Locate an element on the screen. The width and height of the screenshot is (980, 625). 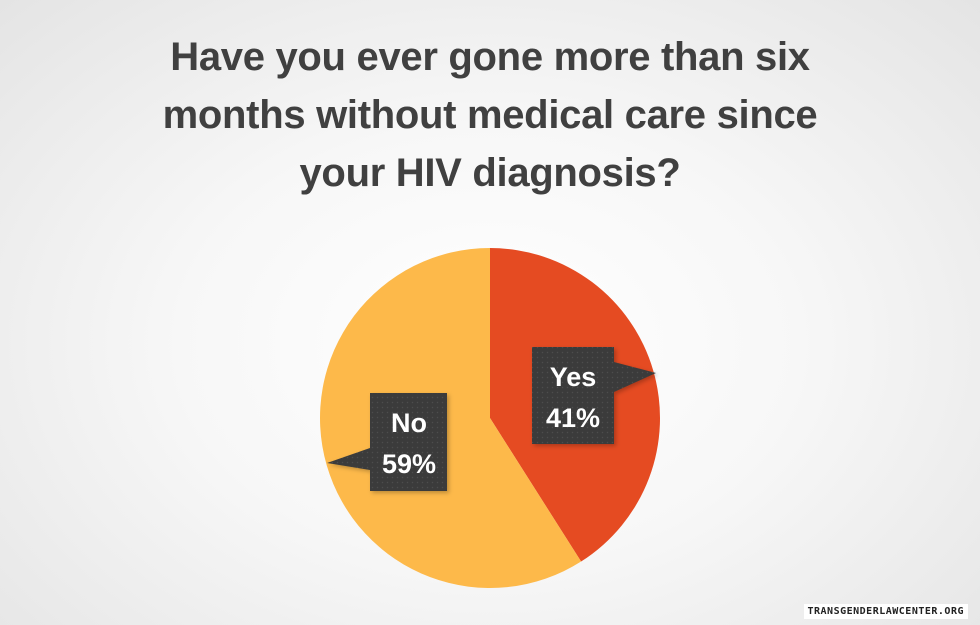
chart-title-line-3: your HIV diagnosis? is located at coordinates (490, 173).